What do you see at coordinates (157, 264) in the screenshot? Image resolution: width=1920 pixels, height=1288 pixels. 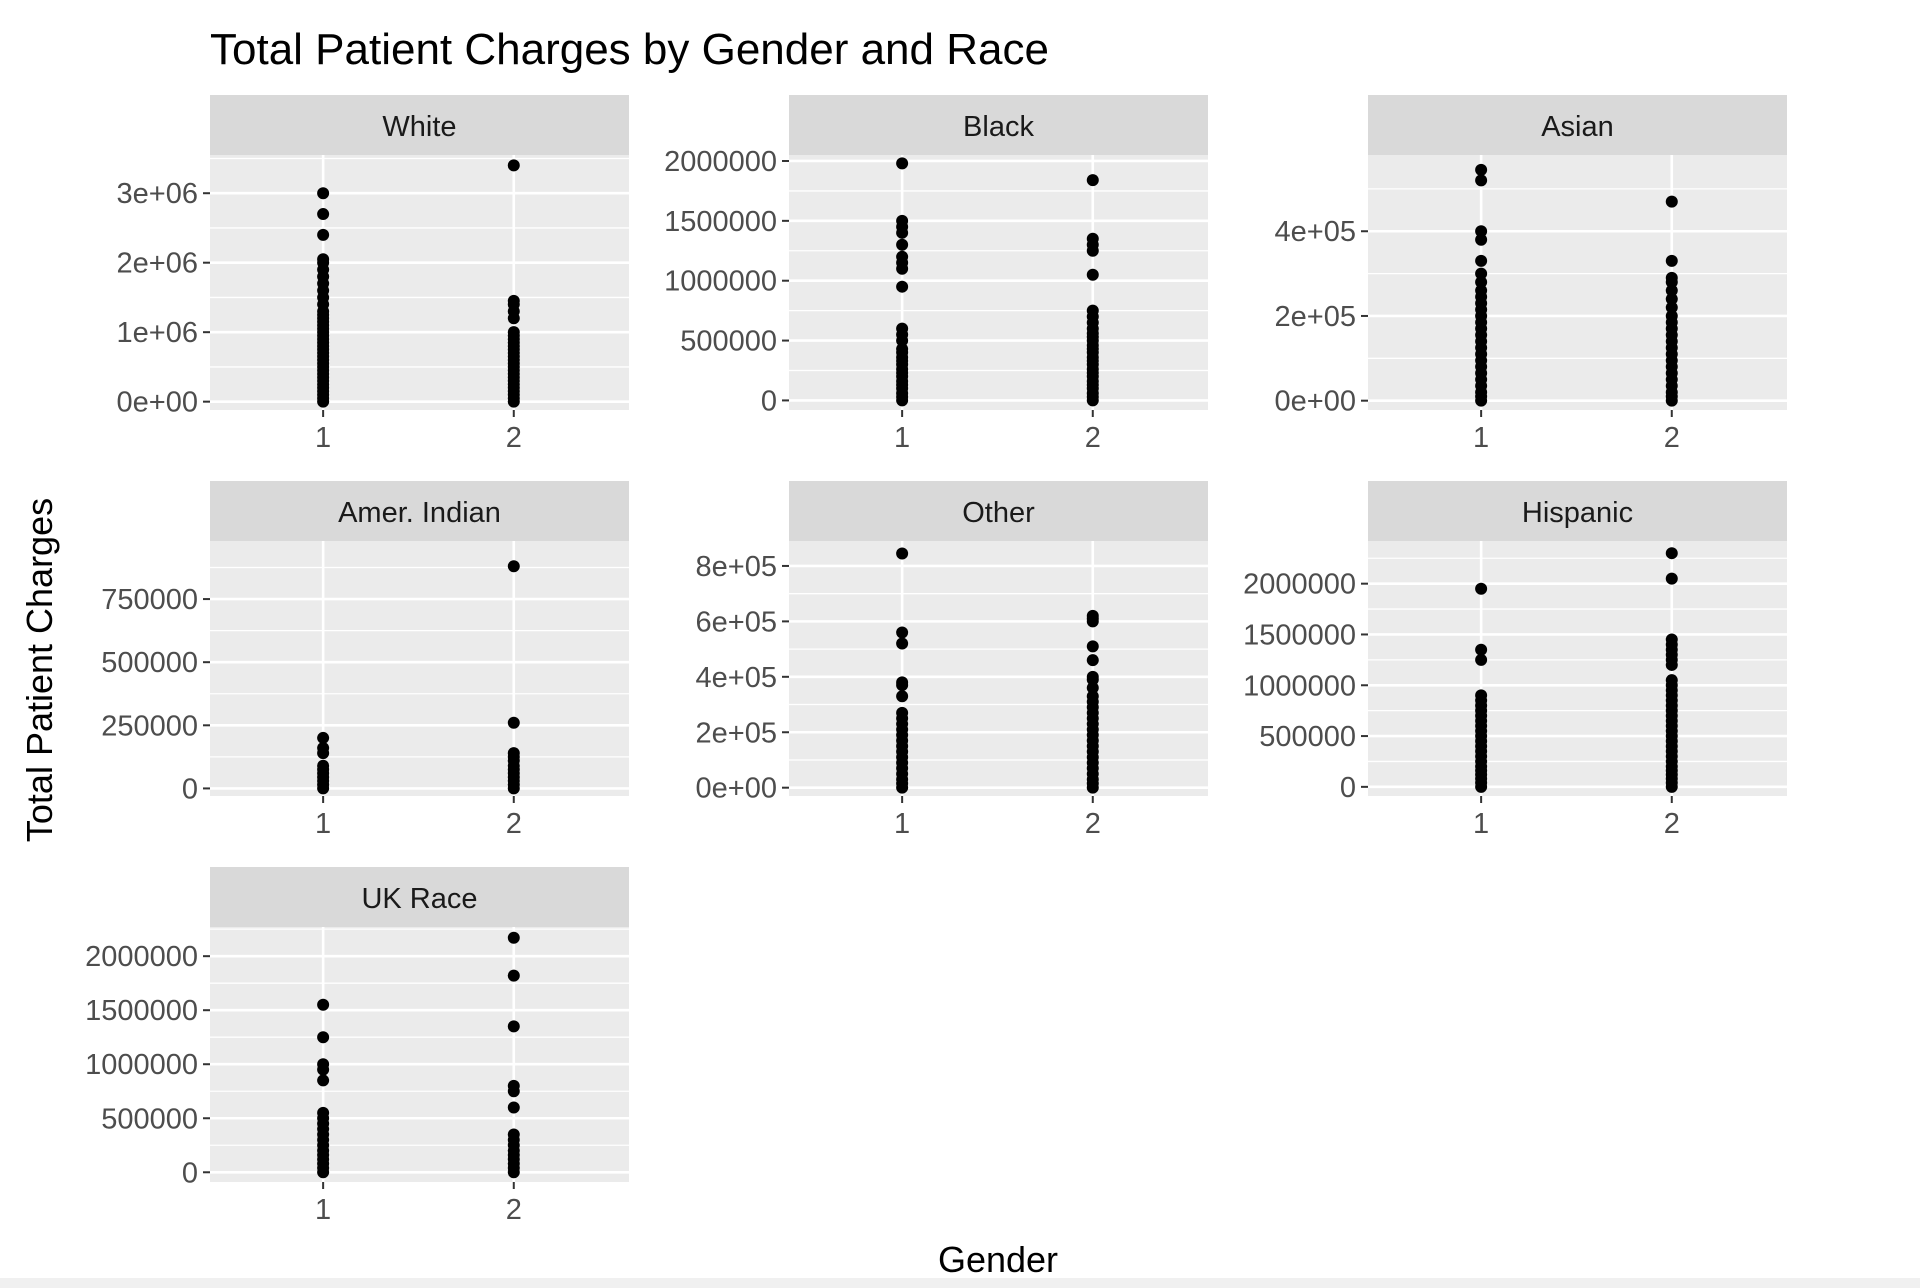 I see `y-tick-label: 2e+06` at bounding box center [157, 264].